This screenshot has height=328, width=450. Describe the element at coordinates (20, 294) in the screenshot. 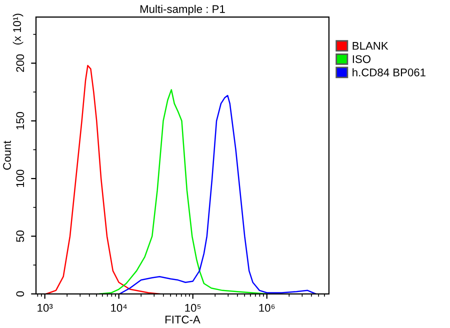

I see `y-tick-label: 0` at that location.